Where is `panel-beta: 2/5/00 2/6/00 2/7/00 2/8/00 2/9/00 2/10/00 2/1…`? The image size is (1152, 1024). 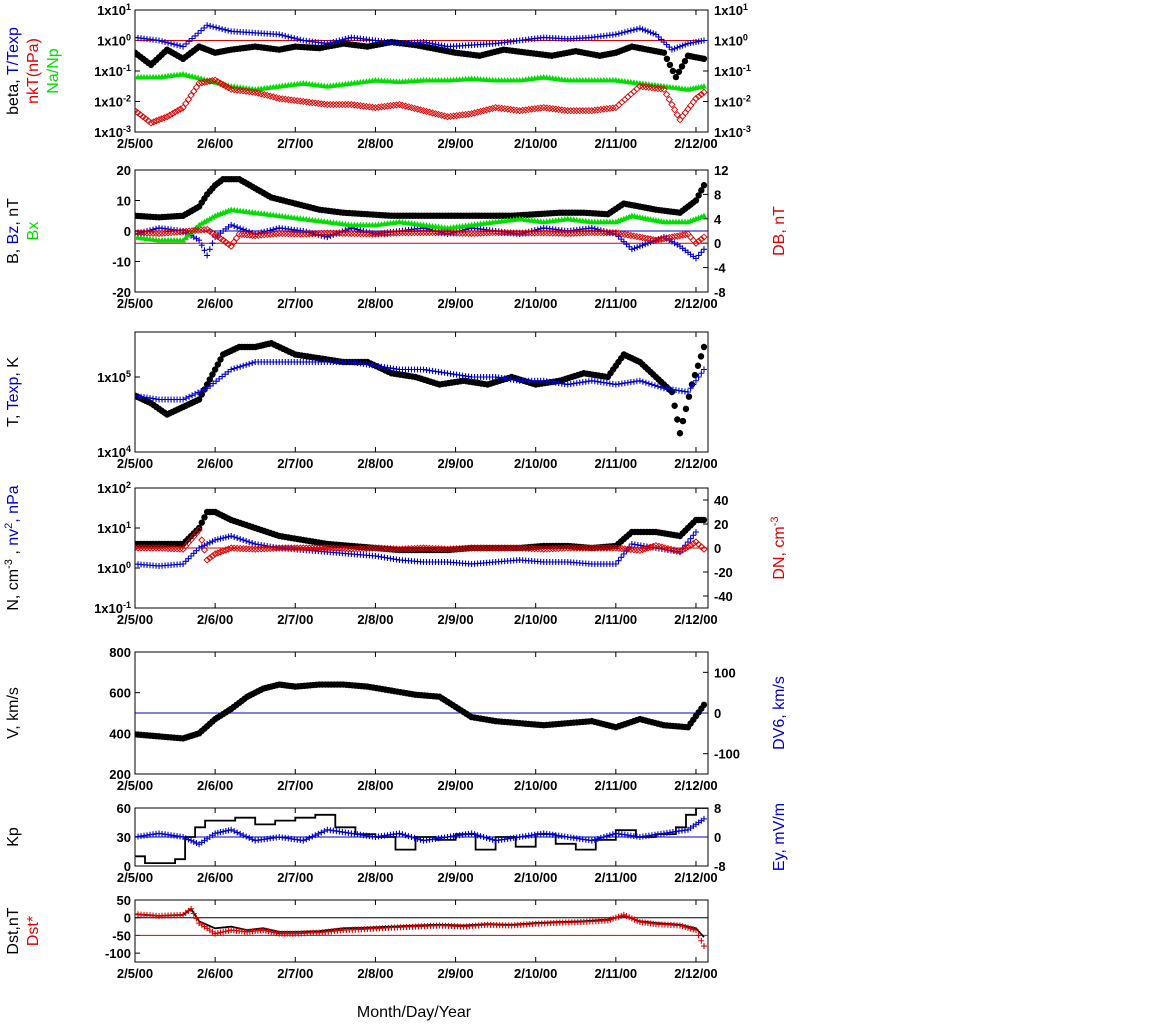 panel-beta: 2/5/00 2/6/00 2/7/00 2/8/00 2/9/00 2/10/00 2/1… is located at coordinates (378, 76).